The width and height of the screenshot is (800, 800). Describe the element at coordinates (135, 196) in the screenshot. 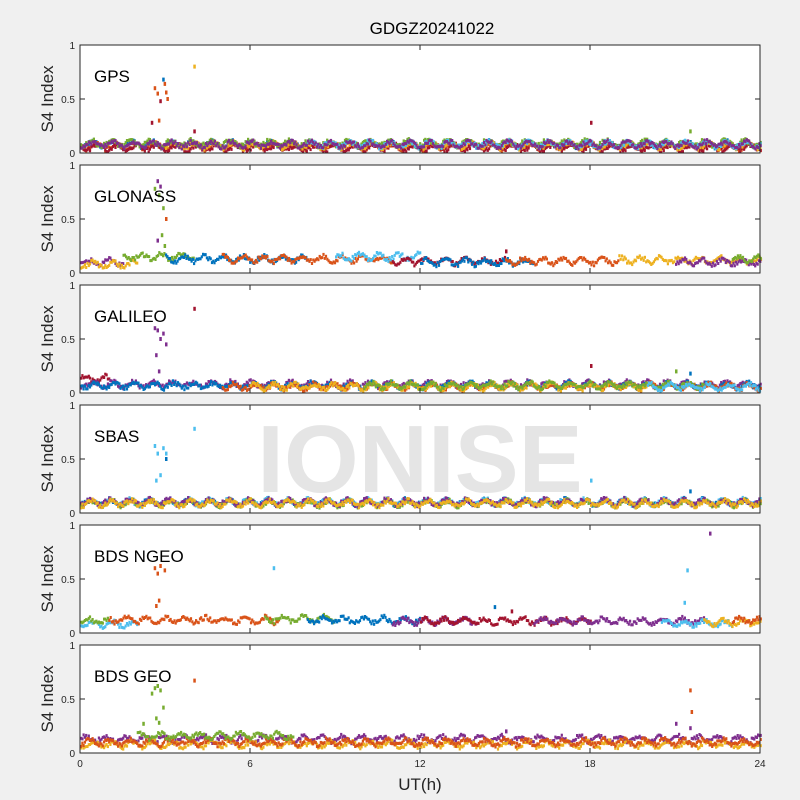

I see `panel-label: GLONASS` at that location.